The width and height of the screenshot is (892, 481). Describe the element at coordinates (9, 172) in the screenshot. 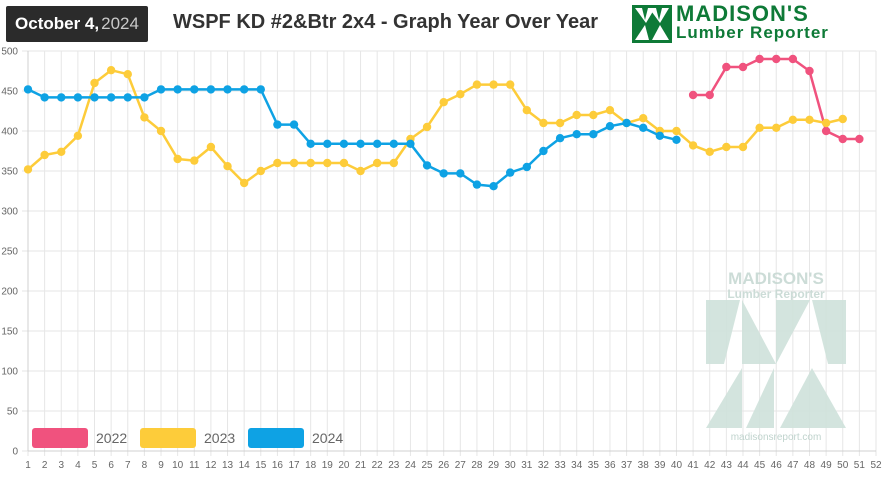

I see `y-tick-label: 350` at that location.